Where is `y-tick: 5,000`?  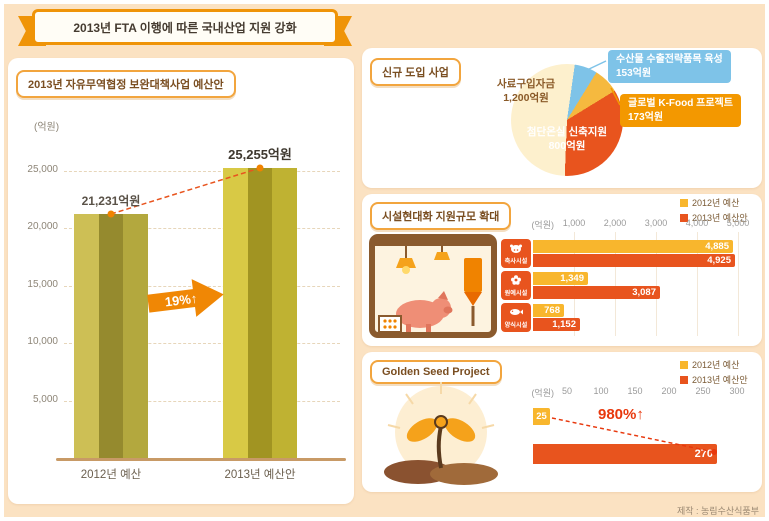 y-tick: 5,000 is located at coordinates (45, 399).